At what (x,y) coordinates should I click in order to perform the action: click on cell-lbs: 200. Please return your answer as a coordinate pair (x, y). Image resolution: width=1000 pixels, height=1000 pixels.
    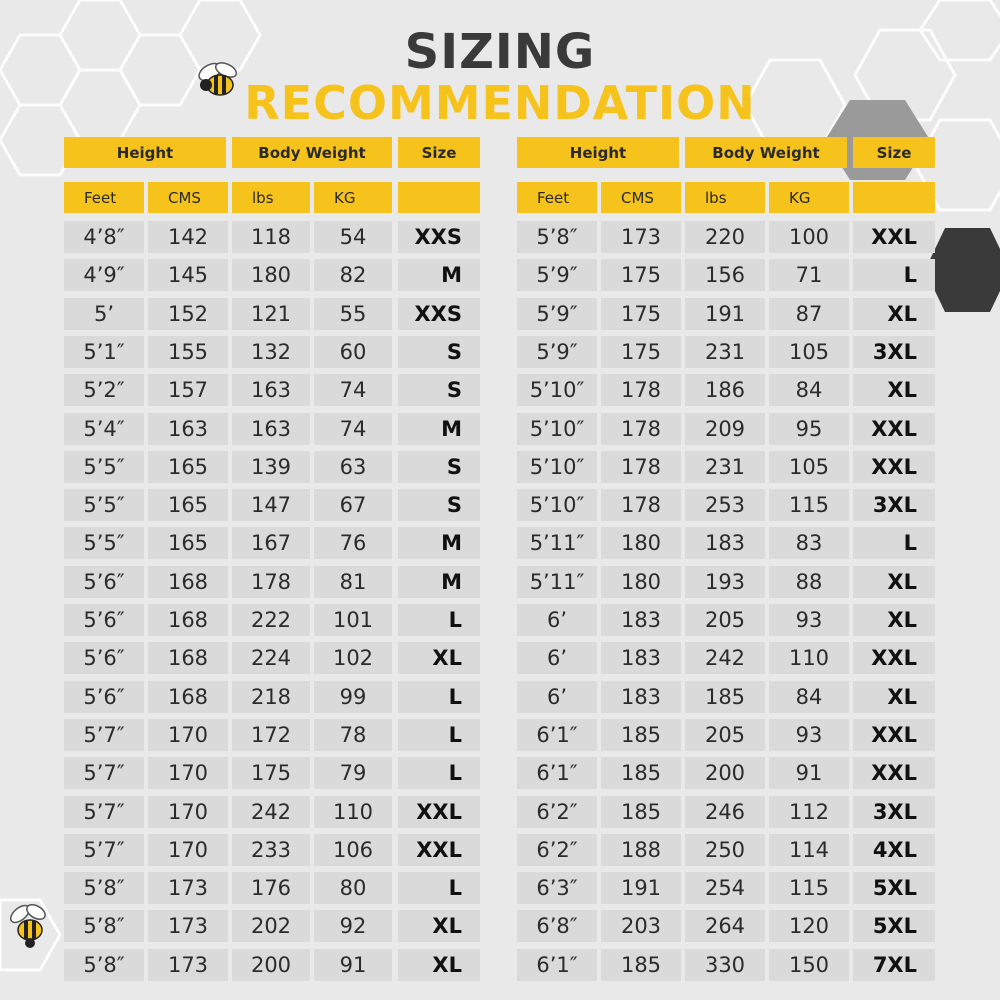
    Looking at the image, I should click on (725, 773).